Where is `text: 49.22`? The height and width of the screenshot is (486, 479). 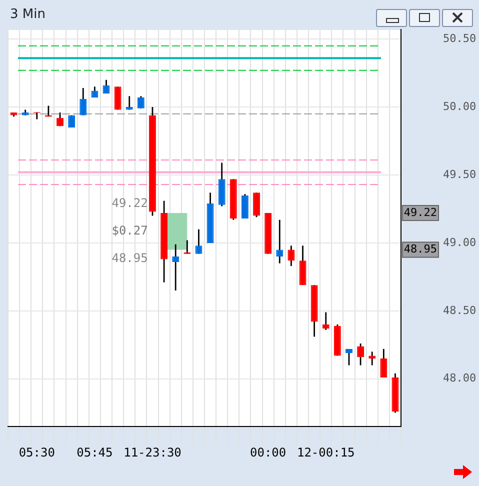 text: 49.22 is located at coordinates (420, 212).